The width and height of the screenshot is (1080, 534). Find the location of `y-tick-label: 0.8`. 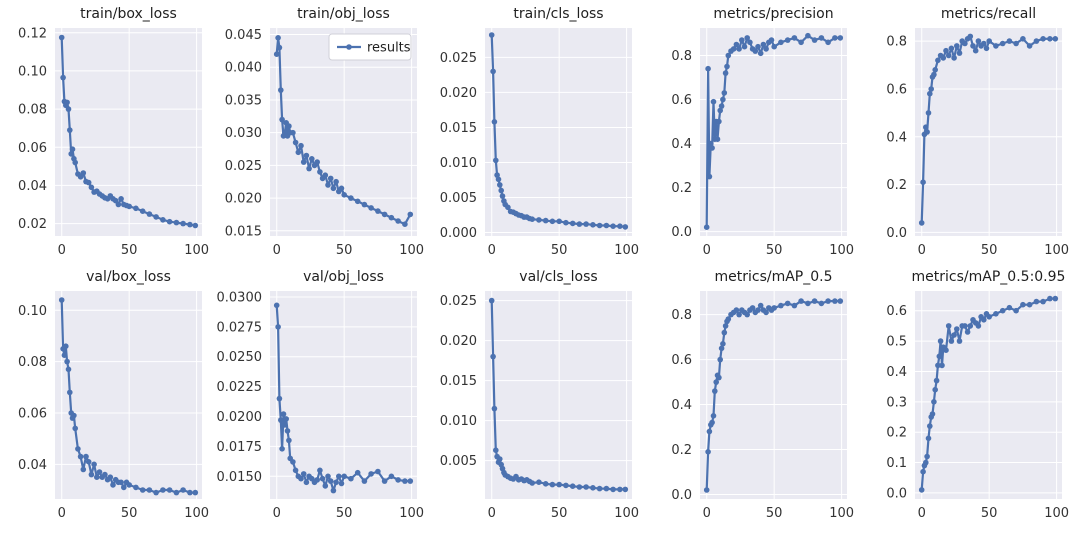

y-tick-label: 0.8 is located at coordinates (681, 56).